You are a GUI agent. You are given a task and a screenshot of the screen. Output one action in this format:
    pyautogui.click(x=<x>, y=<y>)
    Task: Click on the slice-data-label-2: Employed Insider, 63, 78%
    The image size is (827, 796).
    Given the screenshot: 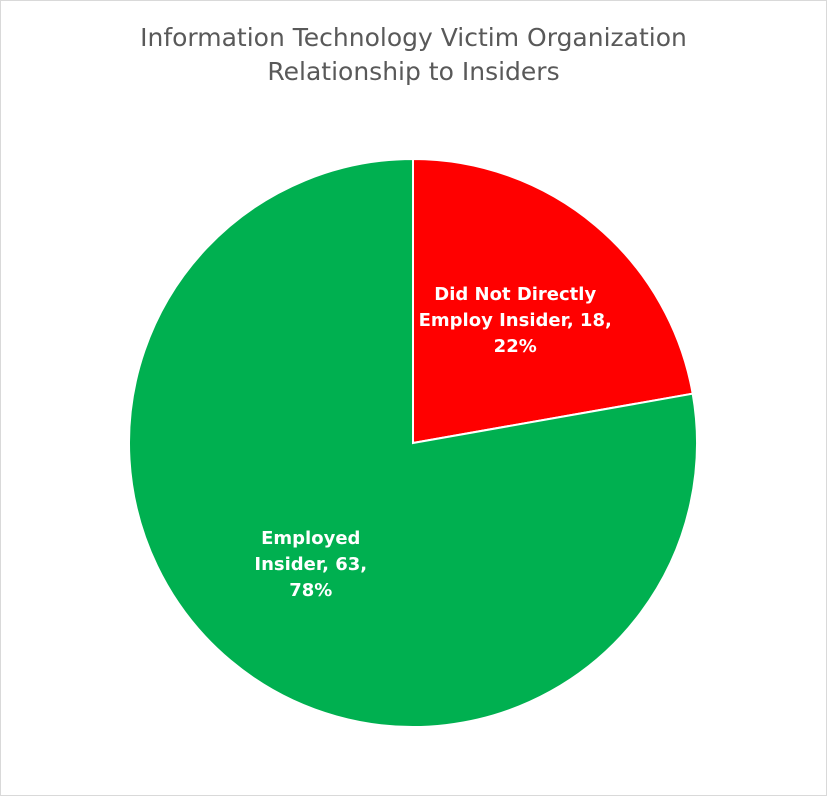 What is the action you would take?
    pyautogui.click(x=310, y=564)
    